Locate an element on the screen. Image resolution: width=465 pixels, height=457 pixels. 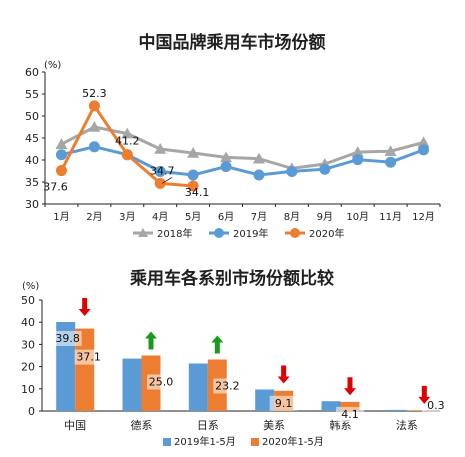
bar-y-tick-label: 50 is located at coordinates (28, 300).